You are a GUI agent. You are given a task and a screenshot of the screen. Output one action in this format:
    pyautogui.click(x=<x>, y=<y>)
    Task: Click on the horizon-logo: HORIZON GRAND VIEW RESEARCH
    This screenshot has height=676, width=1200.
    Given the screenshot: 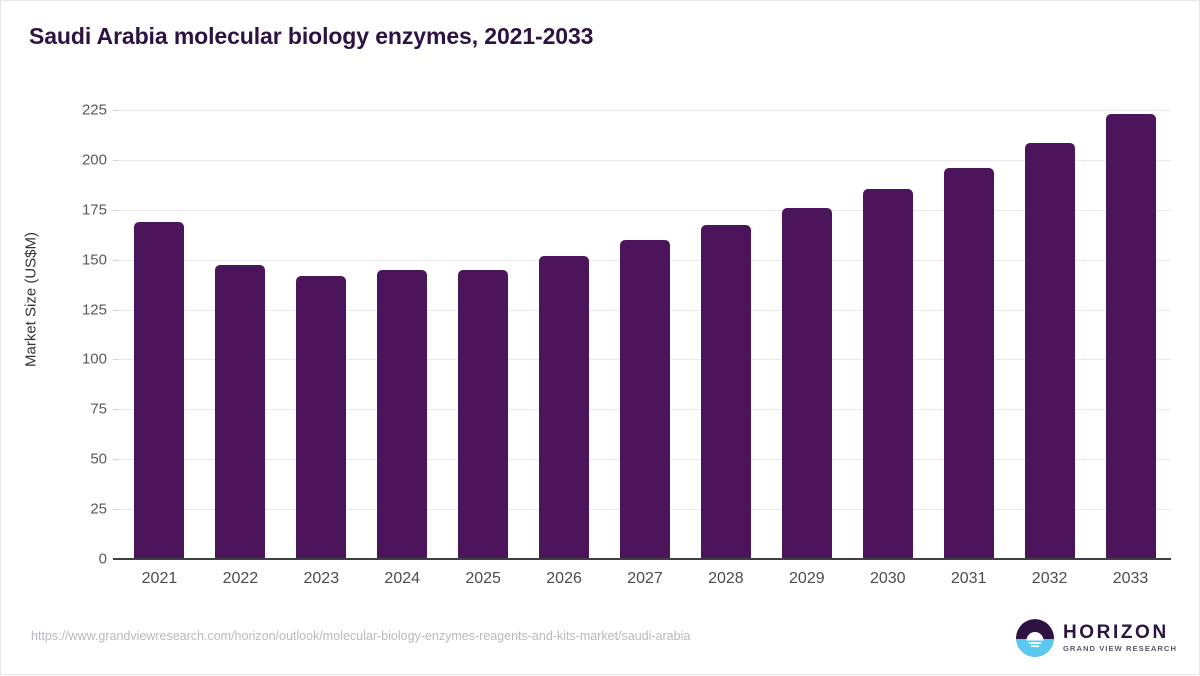 What is the action you would take?
    pyautogui.click(x=1096, y=638)
    